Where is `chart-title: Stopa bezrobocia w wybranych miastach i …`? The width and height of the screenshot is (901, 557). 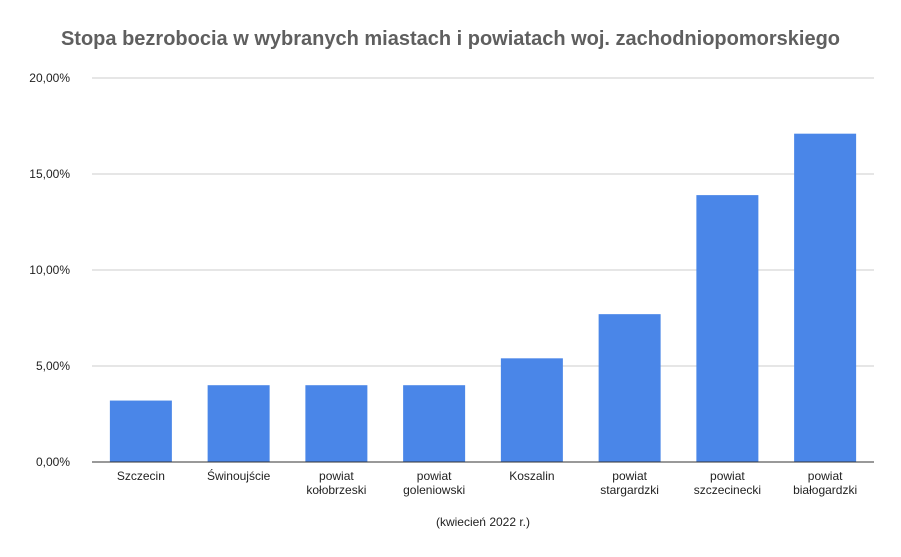 chart-title: Stopa bezrobocia w wybranych miastach i … is located at coordinates (450, 39).